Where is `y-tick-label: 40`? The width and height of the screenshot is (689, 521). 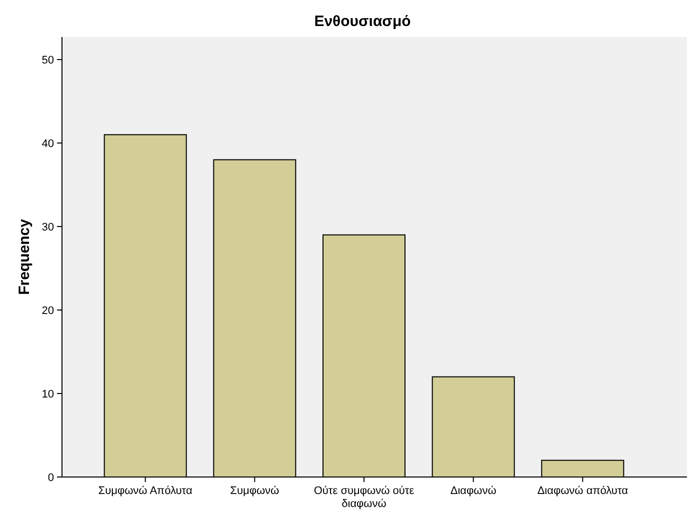 y-tick-label: 40 is located at coordinates (48, 144).